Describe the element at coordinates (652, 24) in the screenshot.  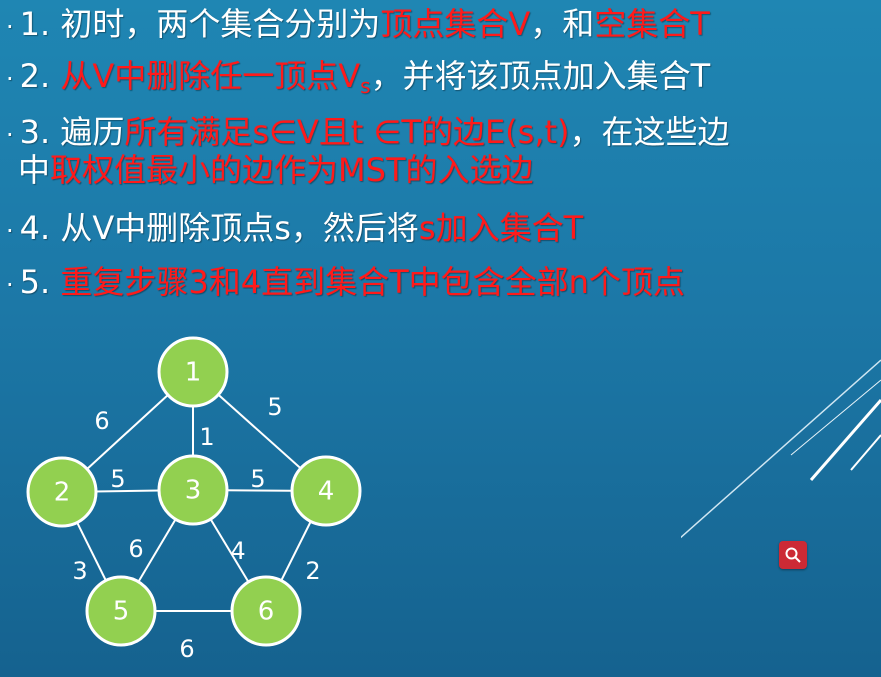
I see `step-1-highlight-empty-set: 空集合T` at that location.